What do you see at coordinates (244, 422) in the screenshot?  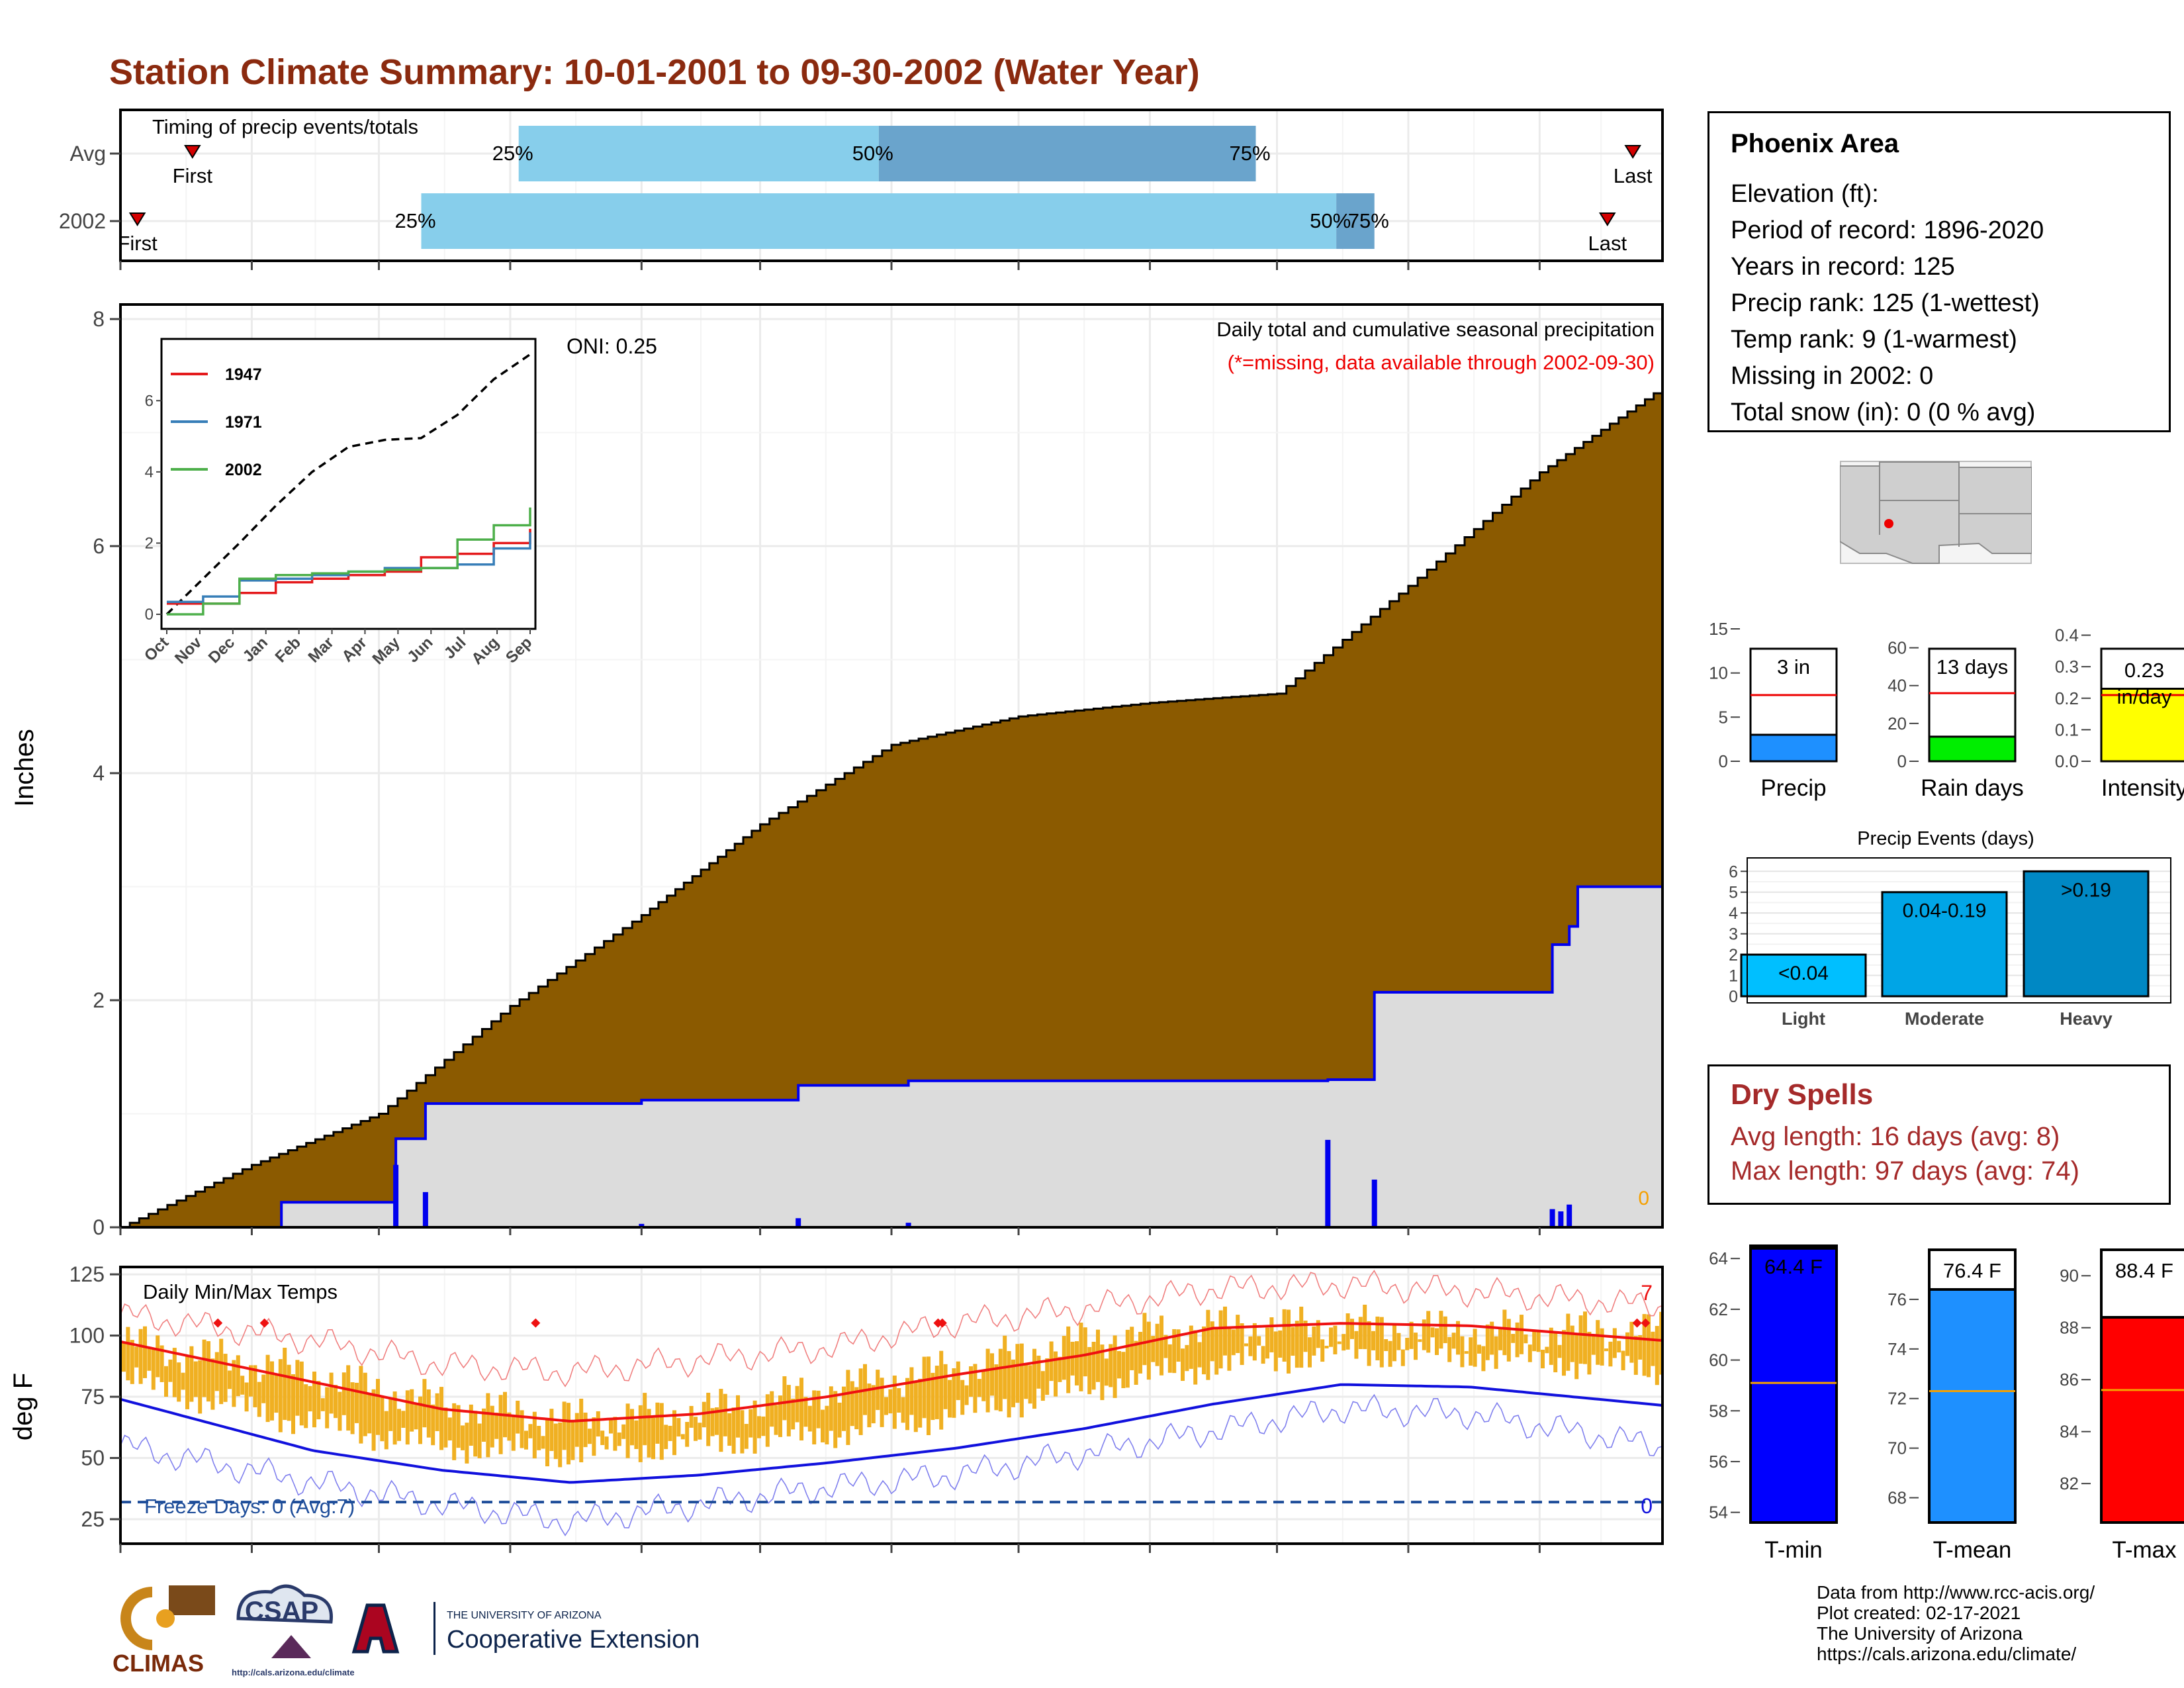 I see `inset-legend-label: 1971` at bounding box center [244, 422].